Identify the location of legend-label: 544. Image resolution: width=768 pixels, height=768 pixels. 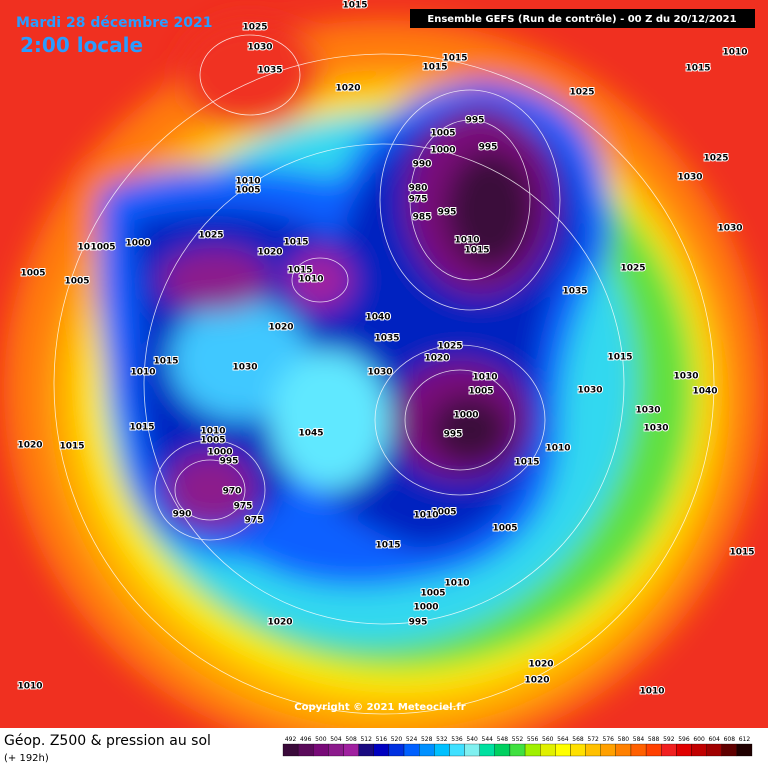
(488, 739).